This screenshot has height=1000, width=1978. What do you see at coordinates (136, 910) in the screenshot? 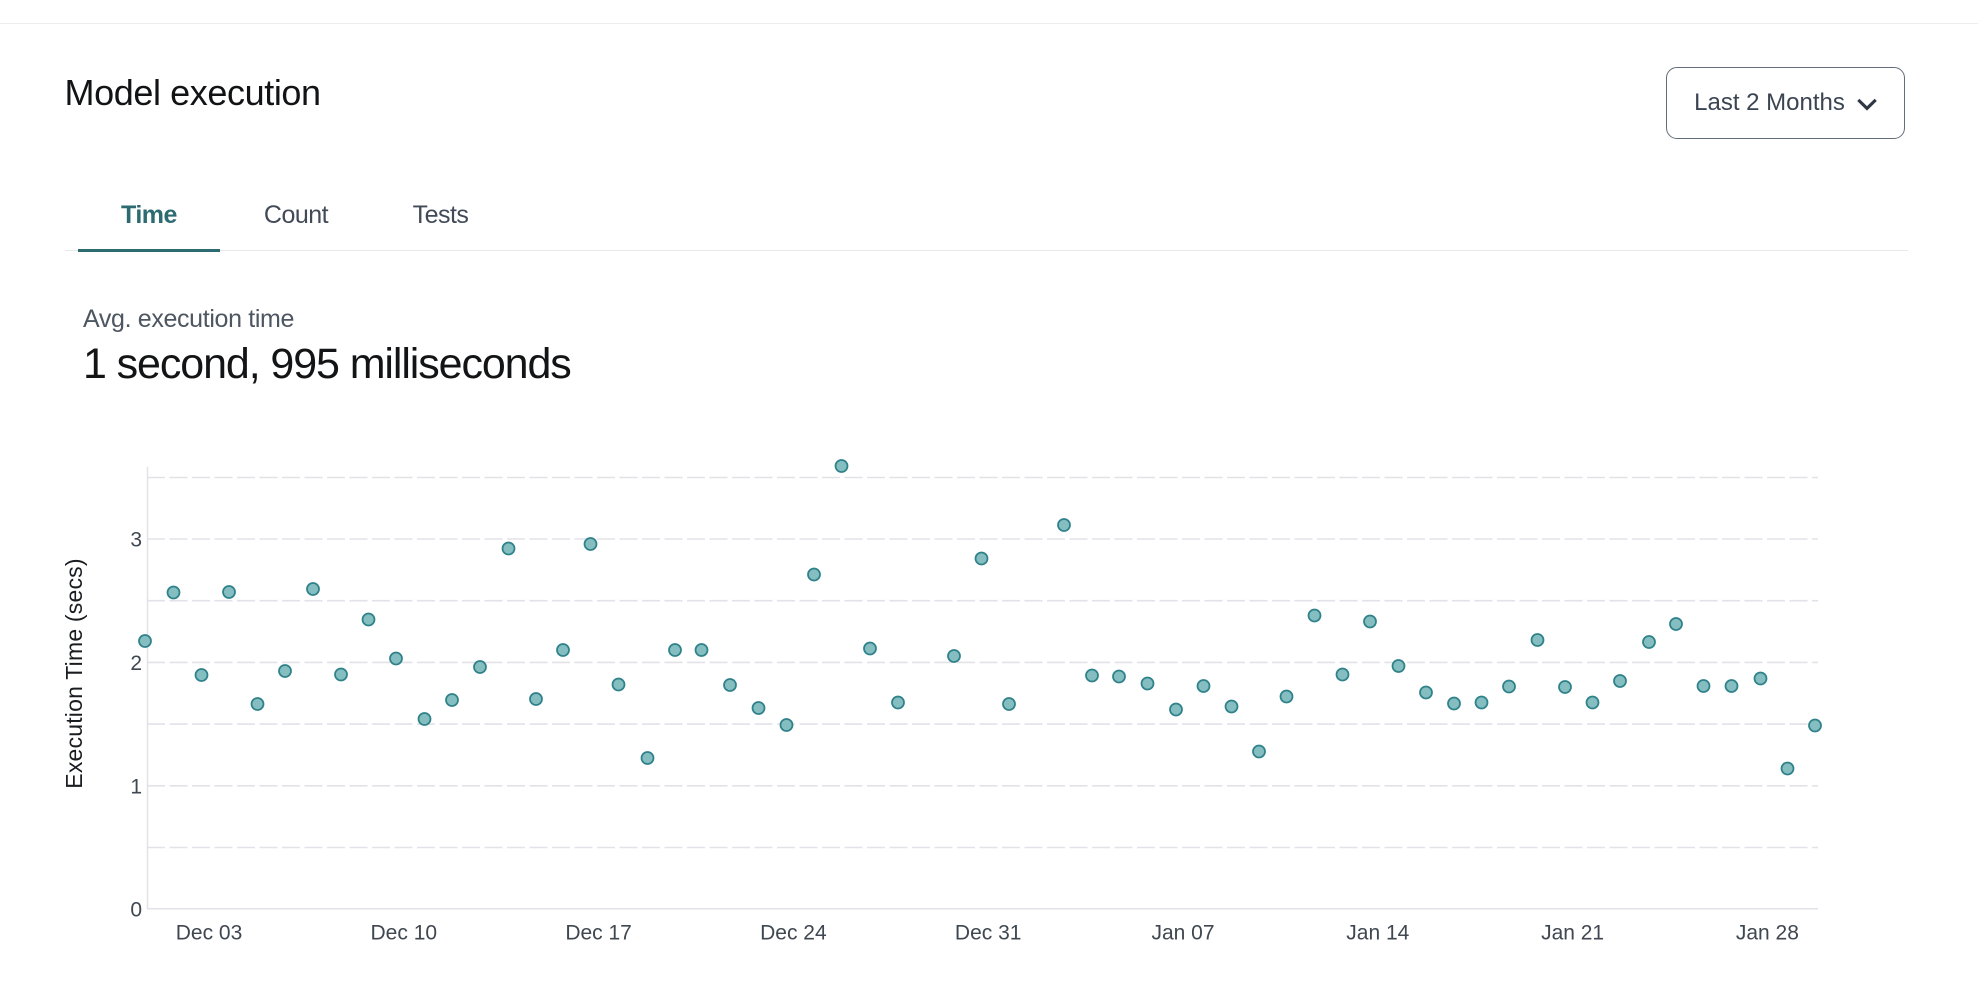
I see `svg-text: 0` at bounding box center [136, 910].